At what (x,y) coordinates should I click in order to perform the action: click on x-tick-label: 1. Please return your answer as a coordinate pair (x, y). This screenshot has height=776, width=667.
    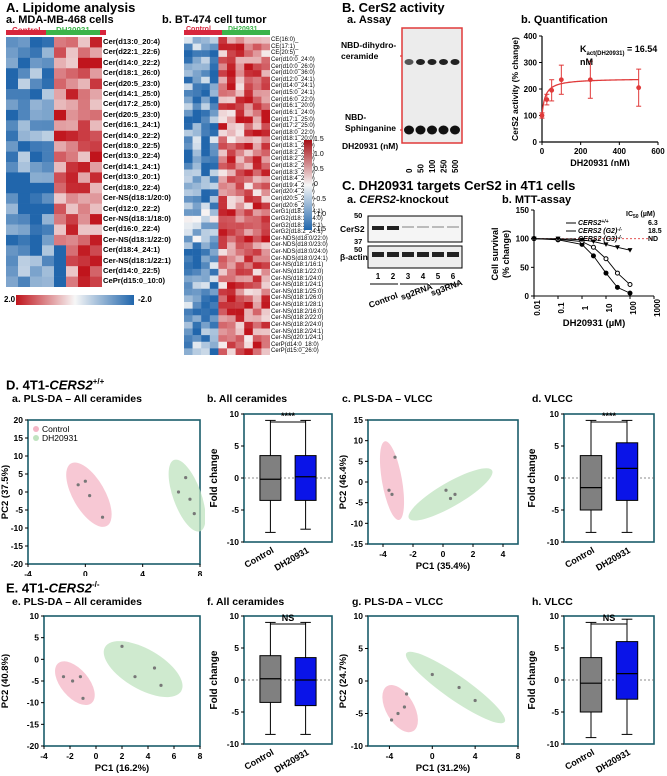
    Looking at the image, I should click on (585, 307).